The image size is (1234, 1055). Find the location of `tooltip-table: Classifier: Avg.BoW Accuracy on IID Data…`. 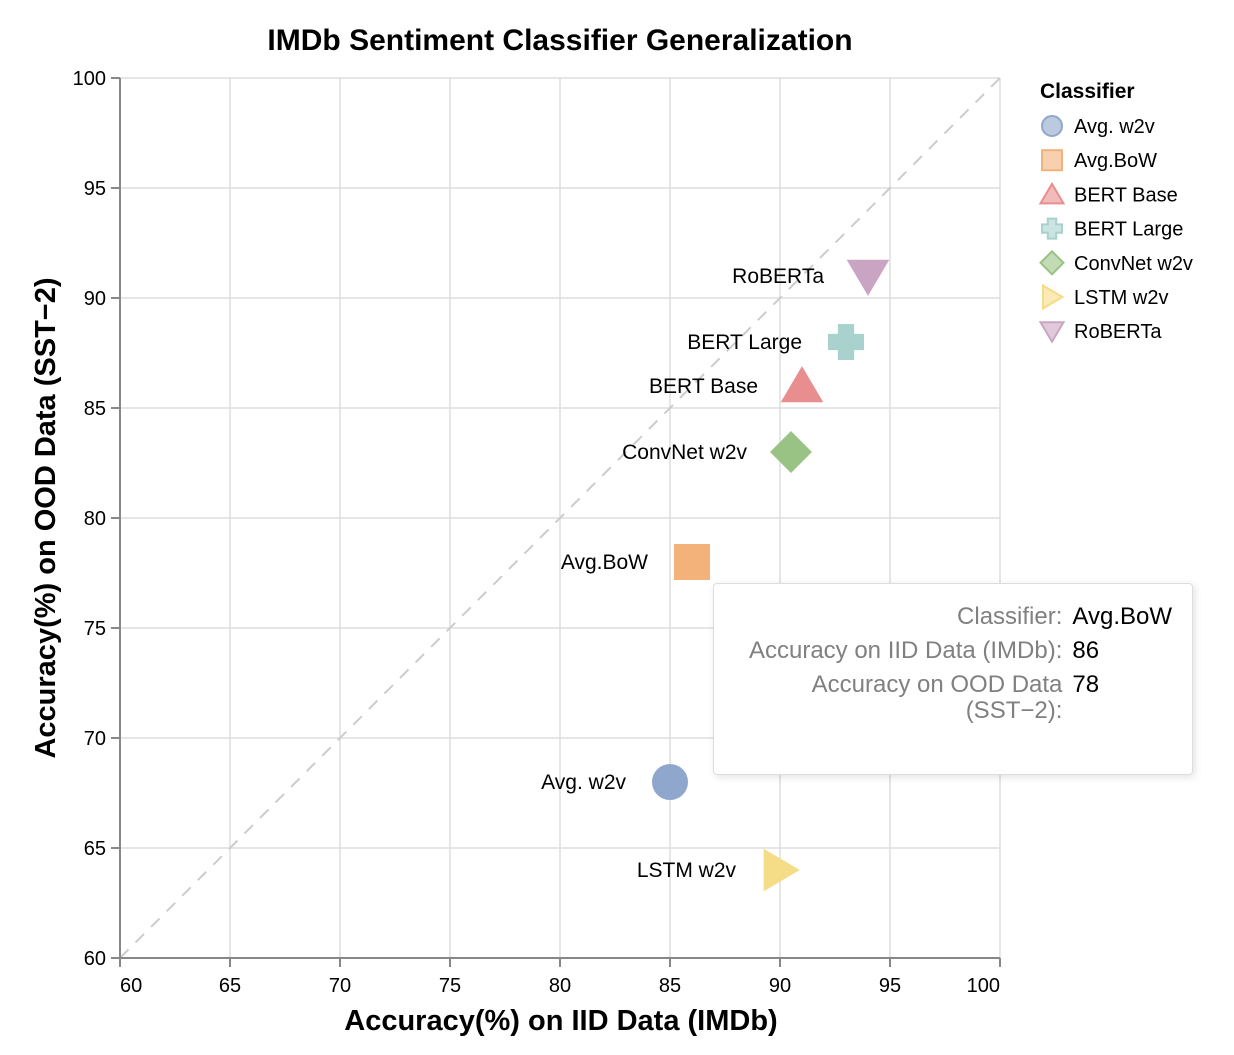

tooltip-table: Classifier: Avg.BoW Accuracy on IID Data… is located at coordinates (953, 668).